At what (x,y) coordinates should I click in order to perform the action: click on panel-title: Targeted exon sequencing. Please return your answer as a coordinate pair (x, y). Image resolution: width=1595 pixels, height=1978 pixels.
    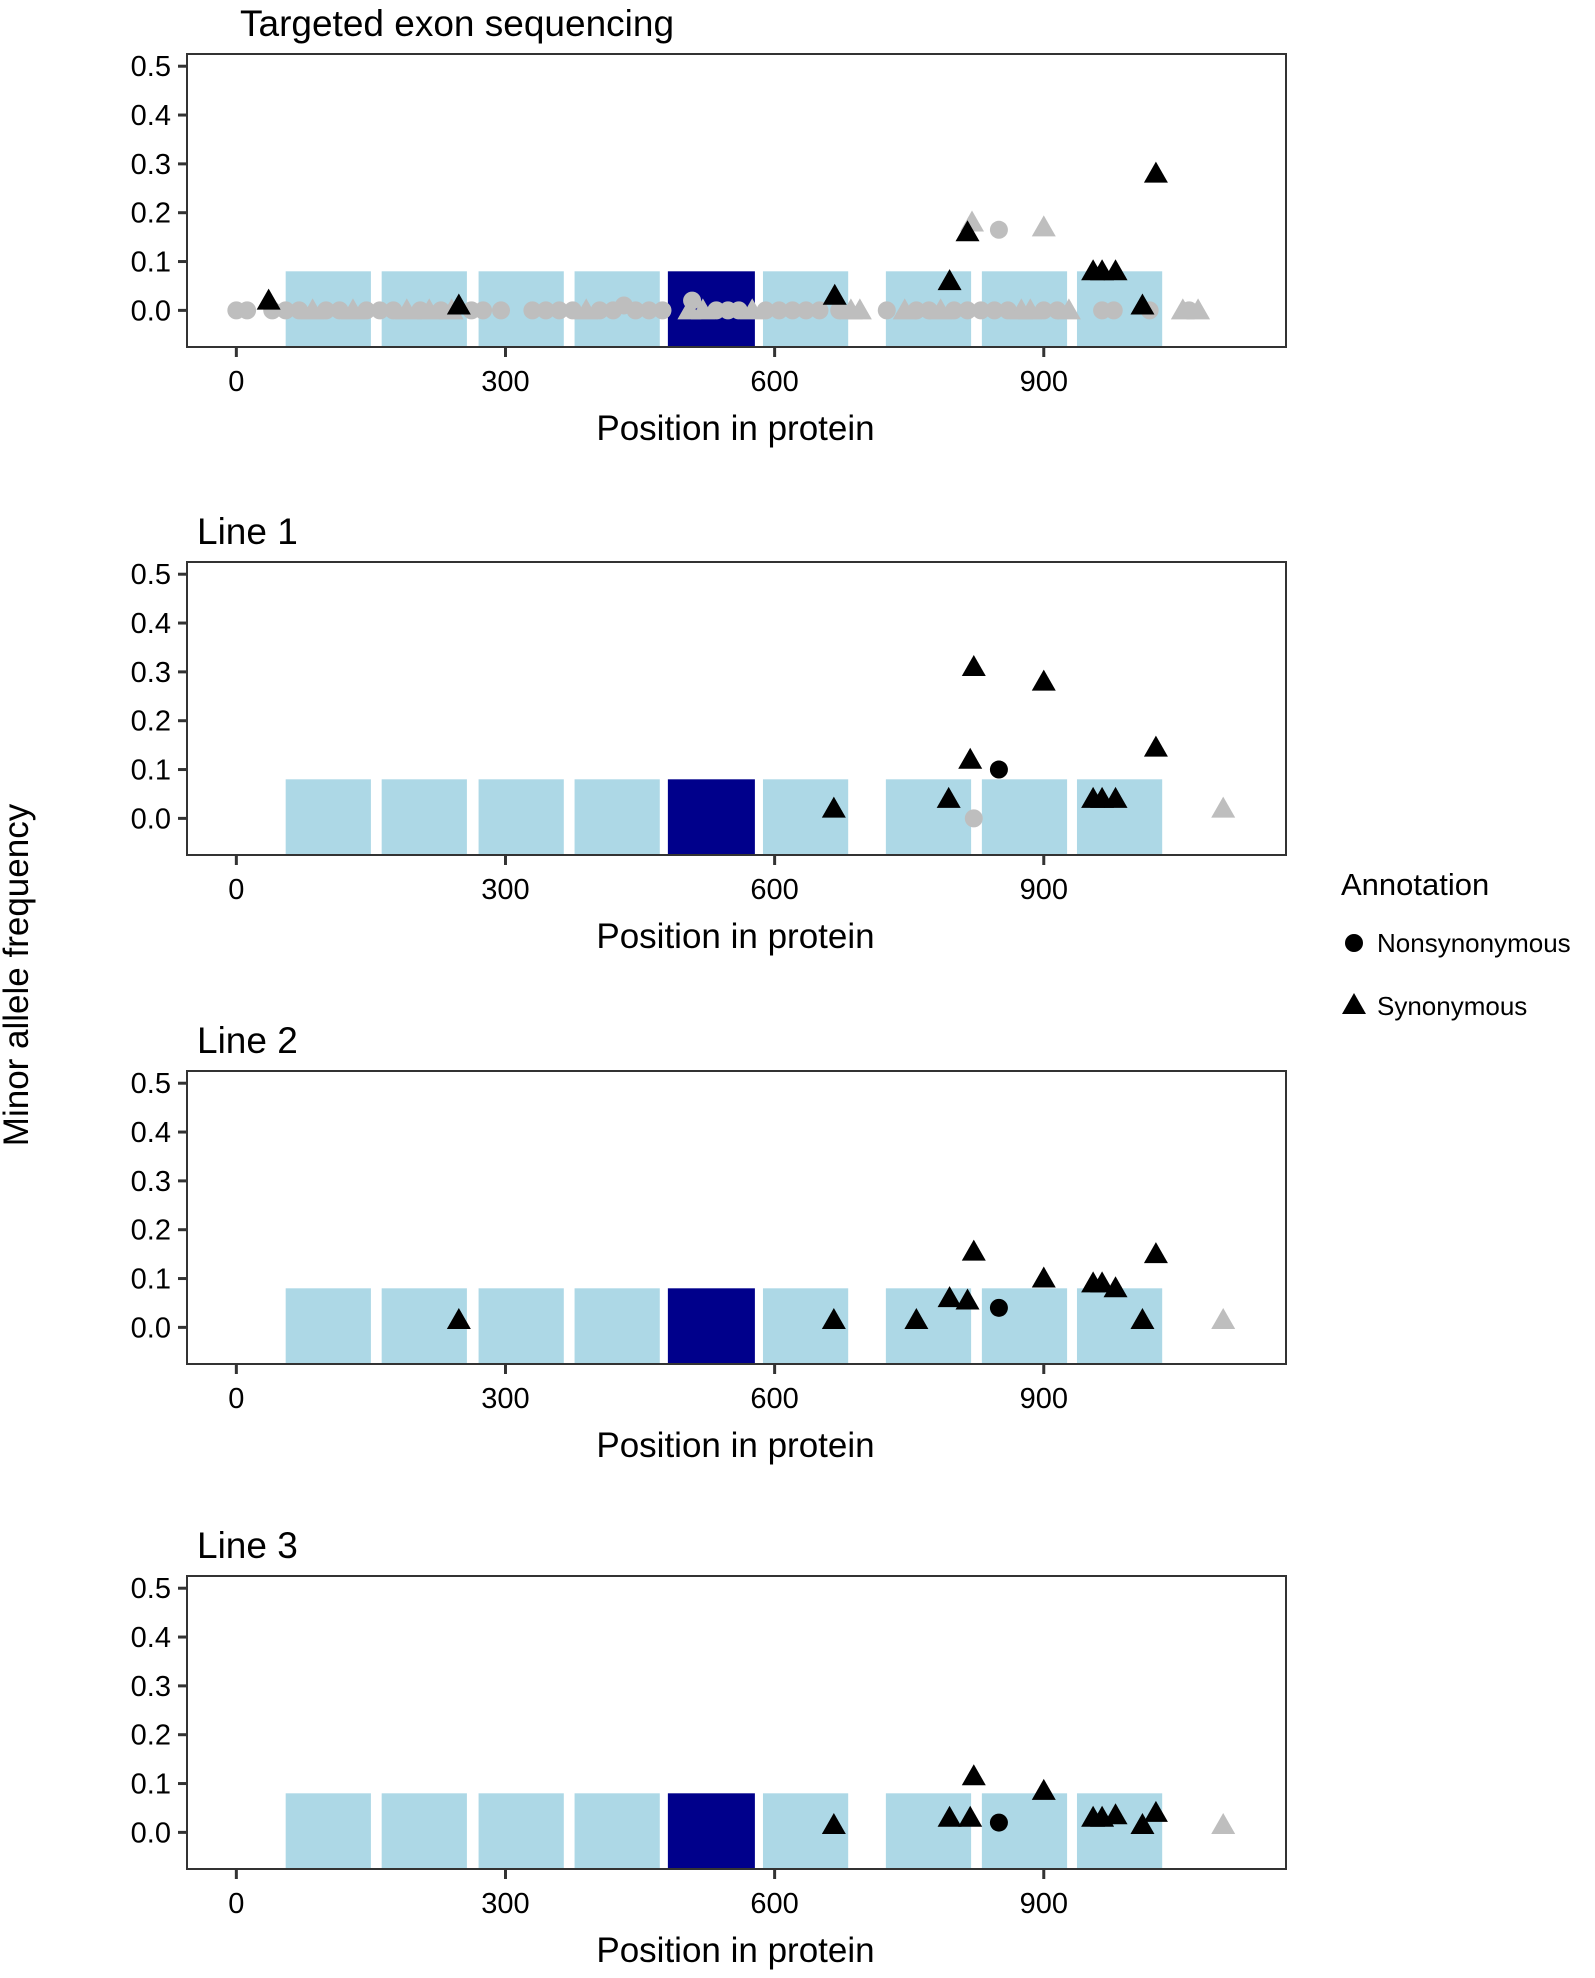
    Looking at the image, I should click on (457, 23).